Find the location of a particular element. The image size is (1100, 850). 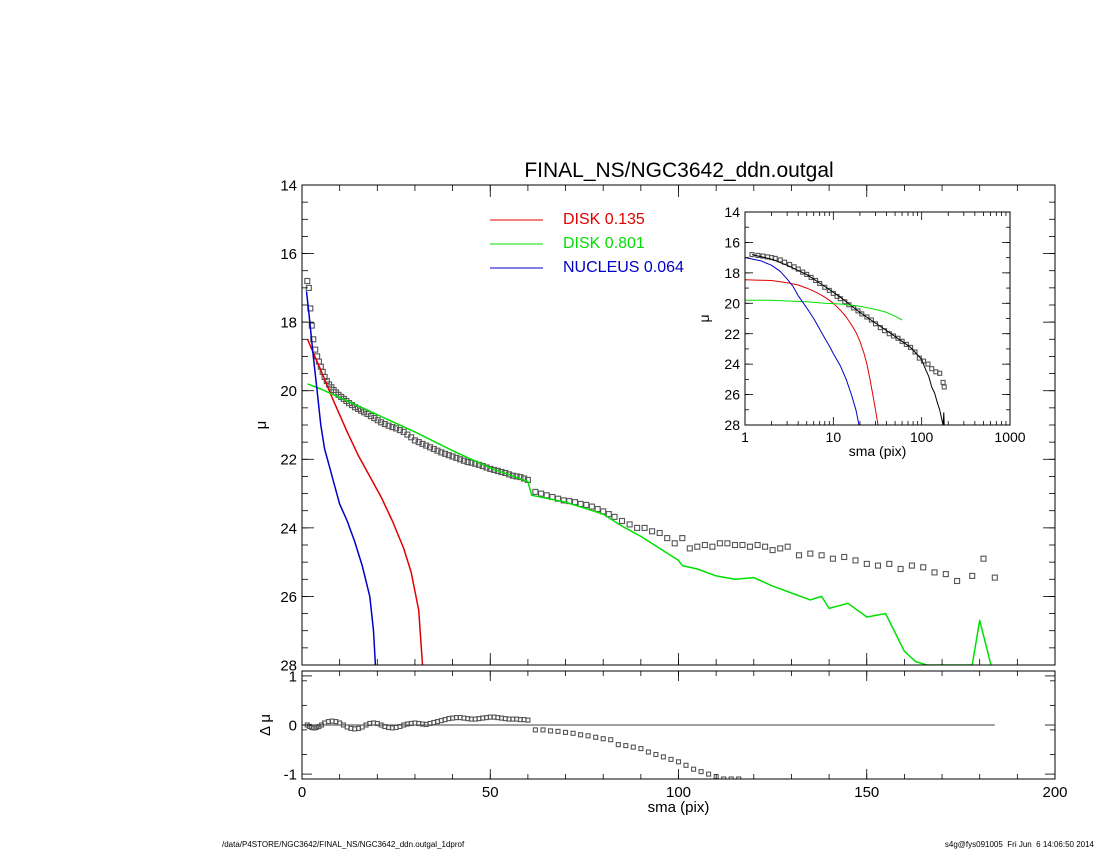

panel-background is located at coordinates (877, 318).